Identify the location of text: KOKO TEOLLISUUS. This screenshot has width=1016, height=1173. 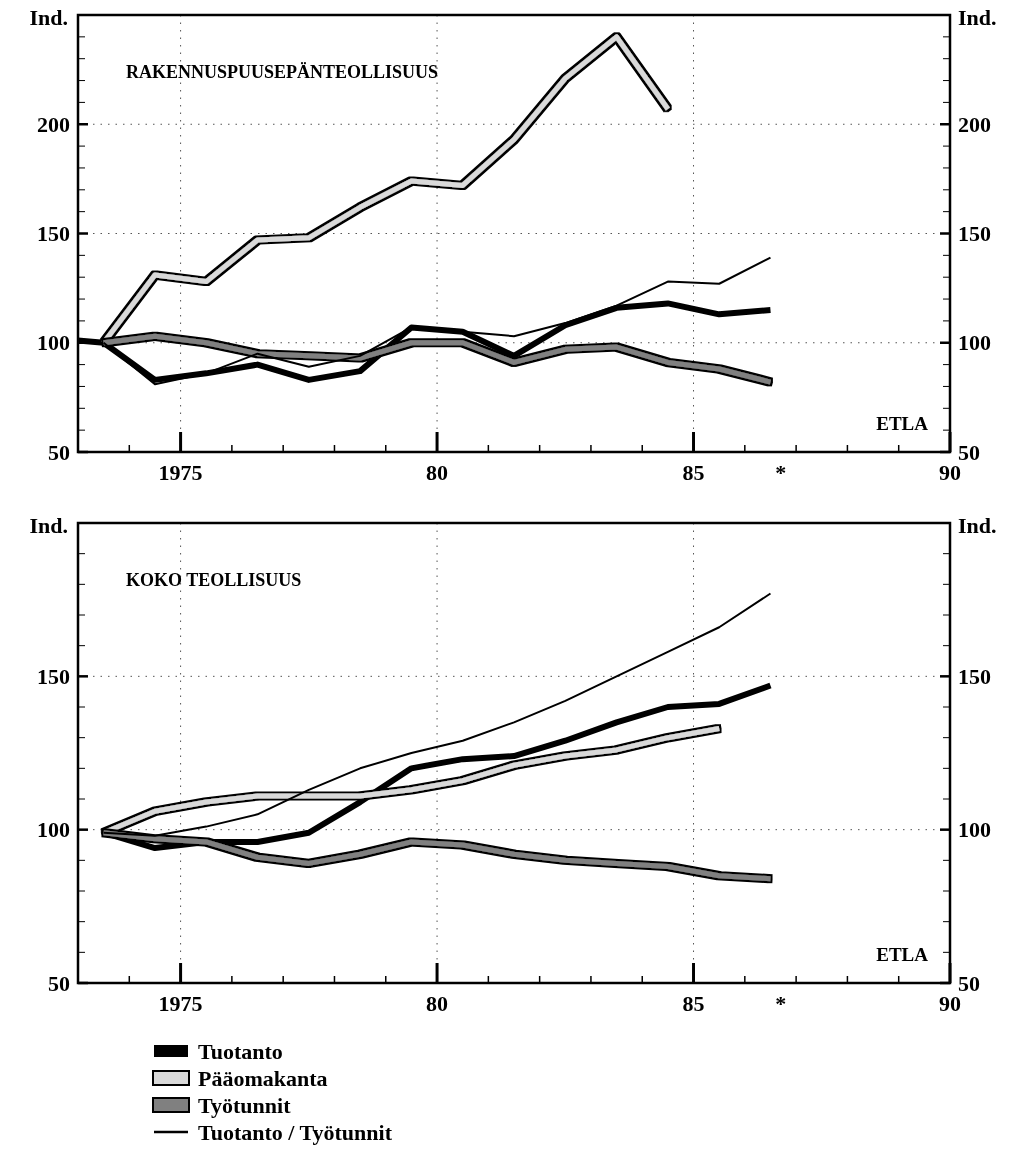
(214, 580).